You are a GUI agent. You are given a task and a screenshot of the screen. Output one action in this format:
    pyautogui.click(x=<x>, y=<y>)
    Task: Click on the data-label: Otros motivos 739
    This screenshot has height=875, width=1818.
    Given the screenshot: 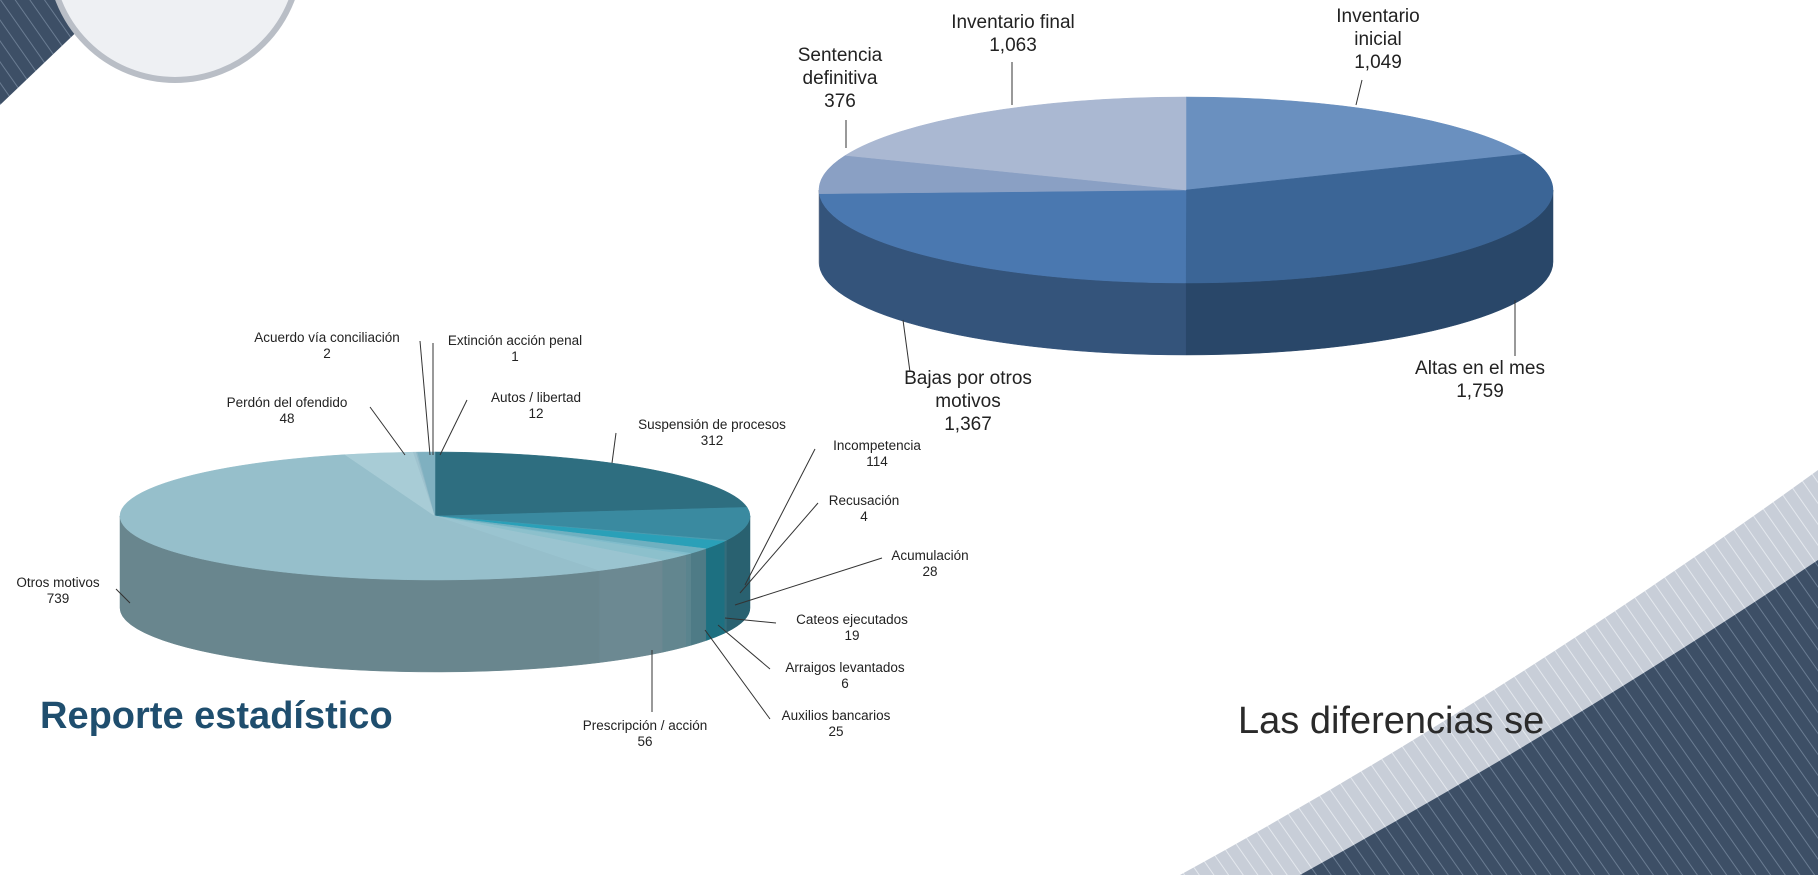 What is the action you would take?
    pyautogui.click(x=58, y=591)
    